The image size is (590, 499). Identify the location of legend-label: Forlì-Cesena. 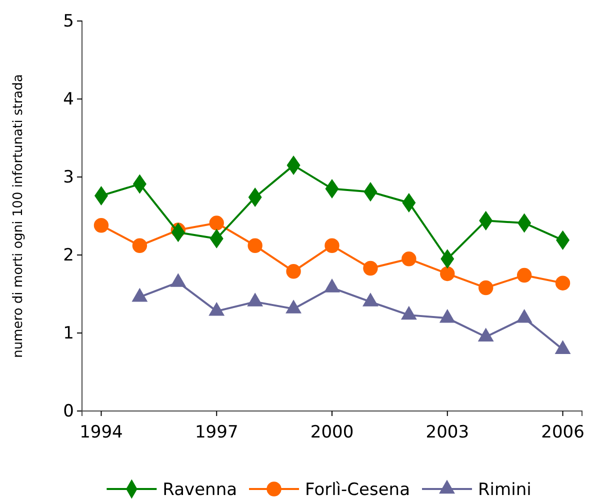
(357, 489).